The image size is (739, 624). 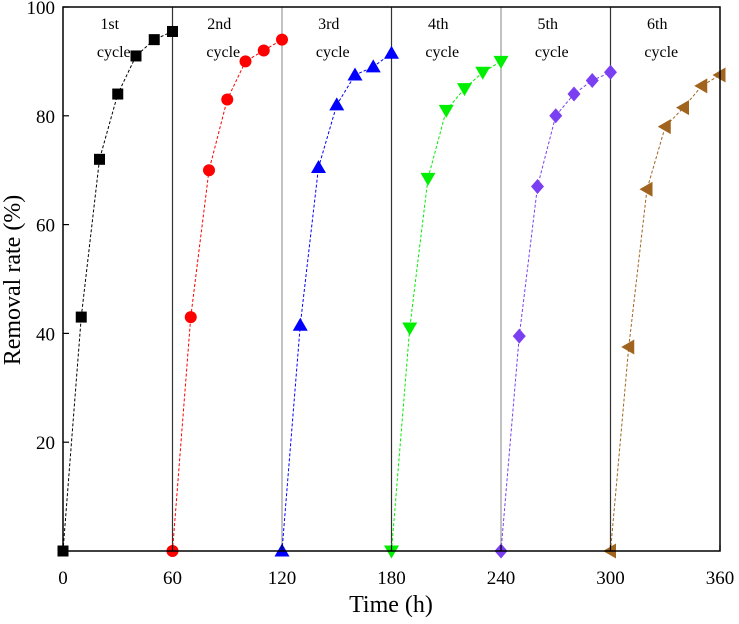 I want to click on series-5th-cycle, so click(x=555, y=311).